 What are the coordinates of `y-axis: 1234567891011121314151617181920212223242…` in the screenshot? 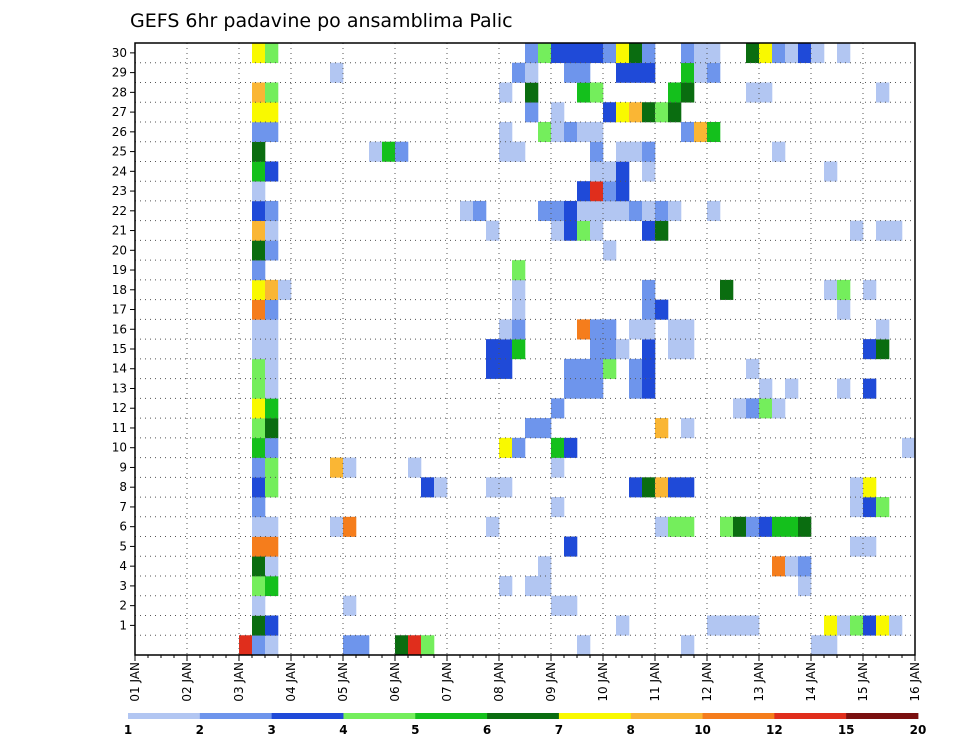 It's located at (123, 339).